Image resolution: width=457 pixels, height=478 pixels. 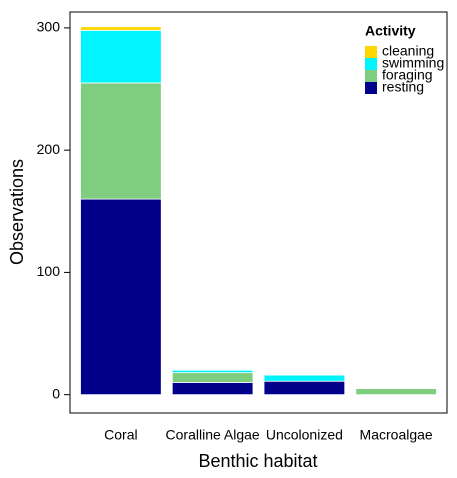 What do you see at coordinates (408, 51) in the screenshot?
I see `legend-label: cleaning` at bounding box center [408, 51].